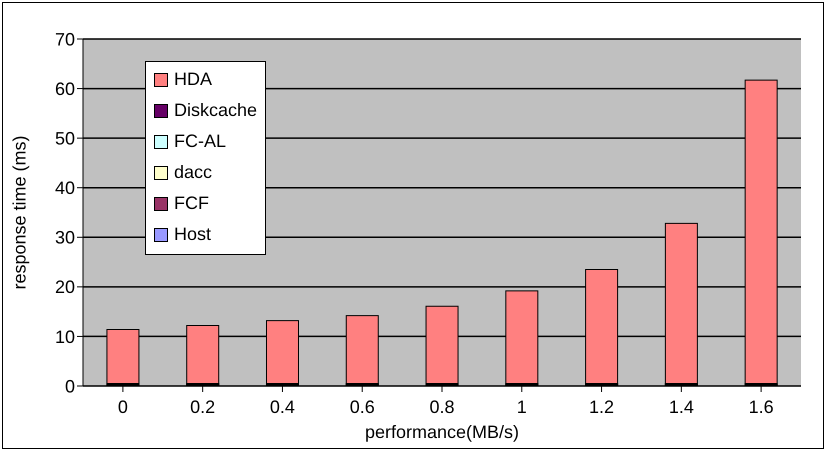 This screenshot has height=457, width=834. What do you see at coordinates (442, 432) in the screenshot?
I see `x-axis-title: performance(MB/s)` at bounding box center [442, 432].